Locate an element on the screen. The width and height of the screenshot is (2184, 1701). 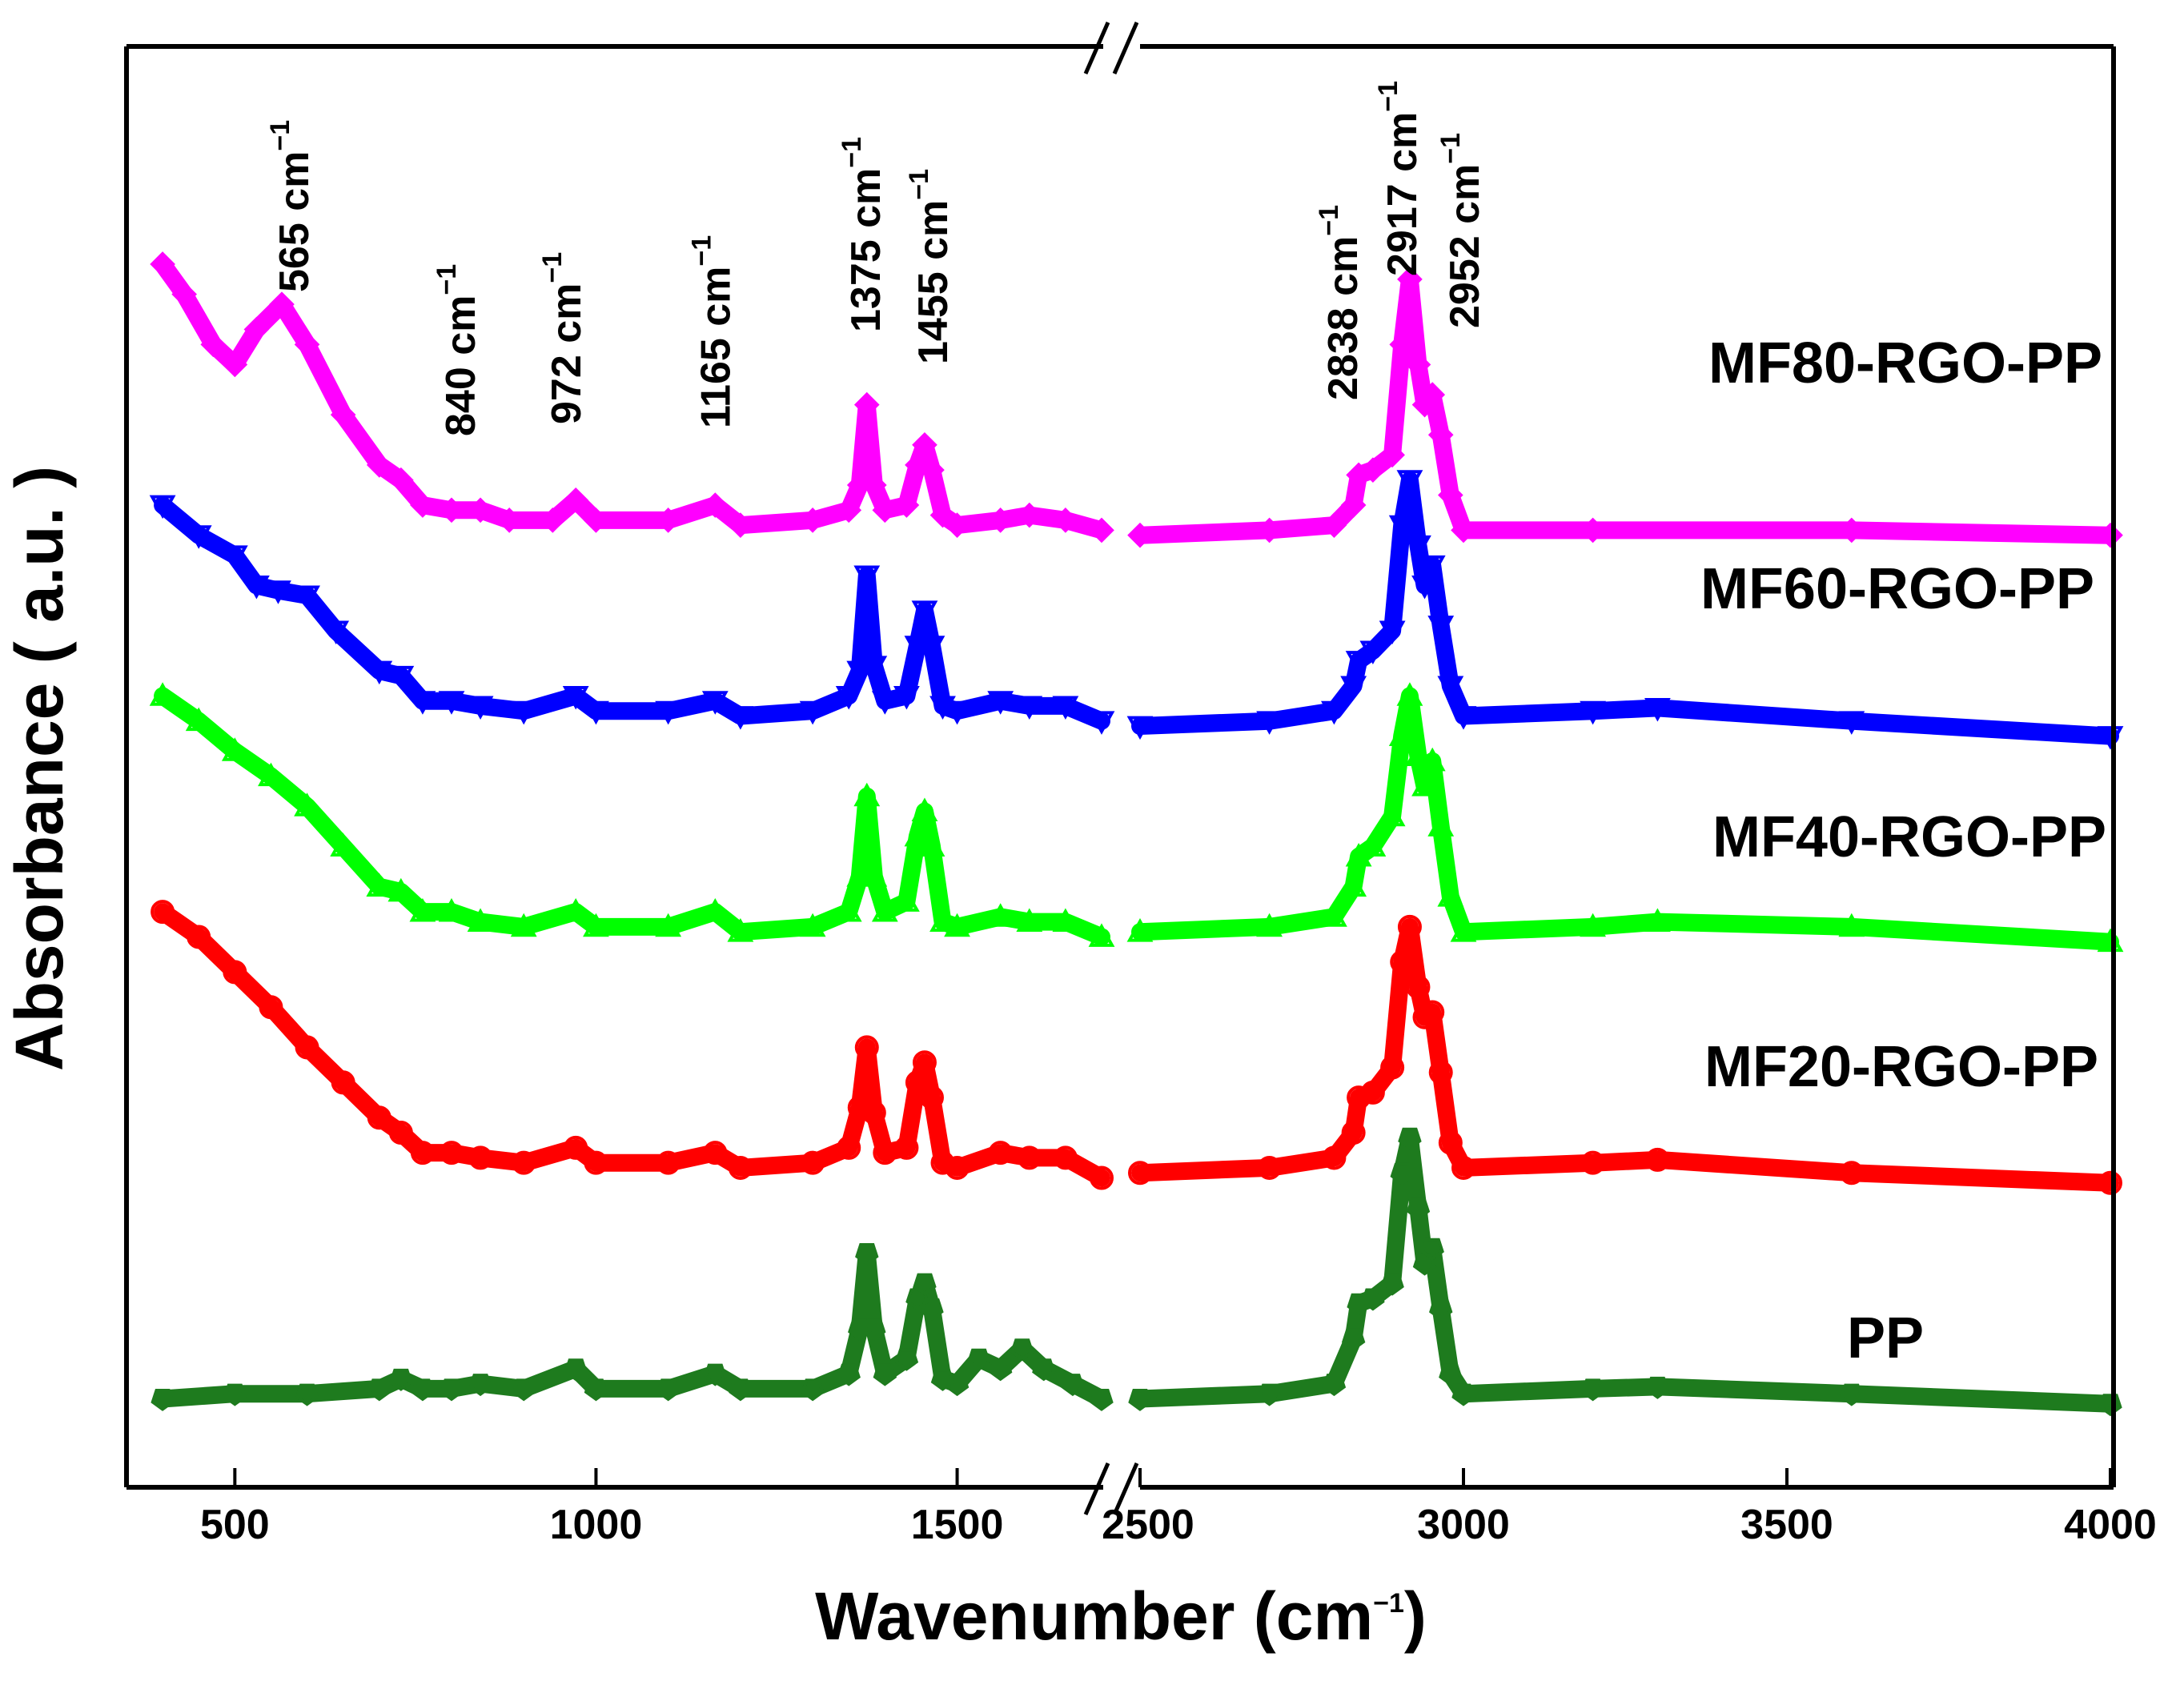
peak-value: 840 cm is located at coordinates (461, 365).